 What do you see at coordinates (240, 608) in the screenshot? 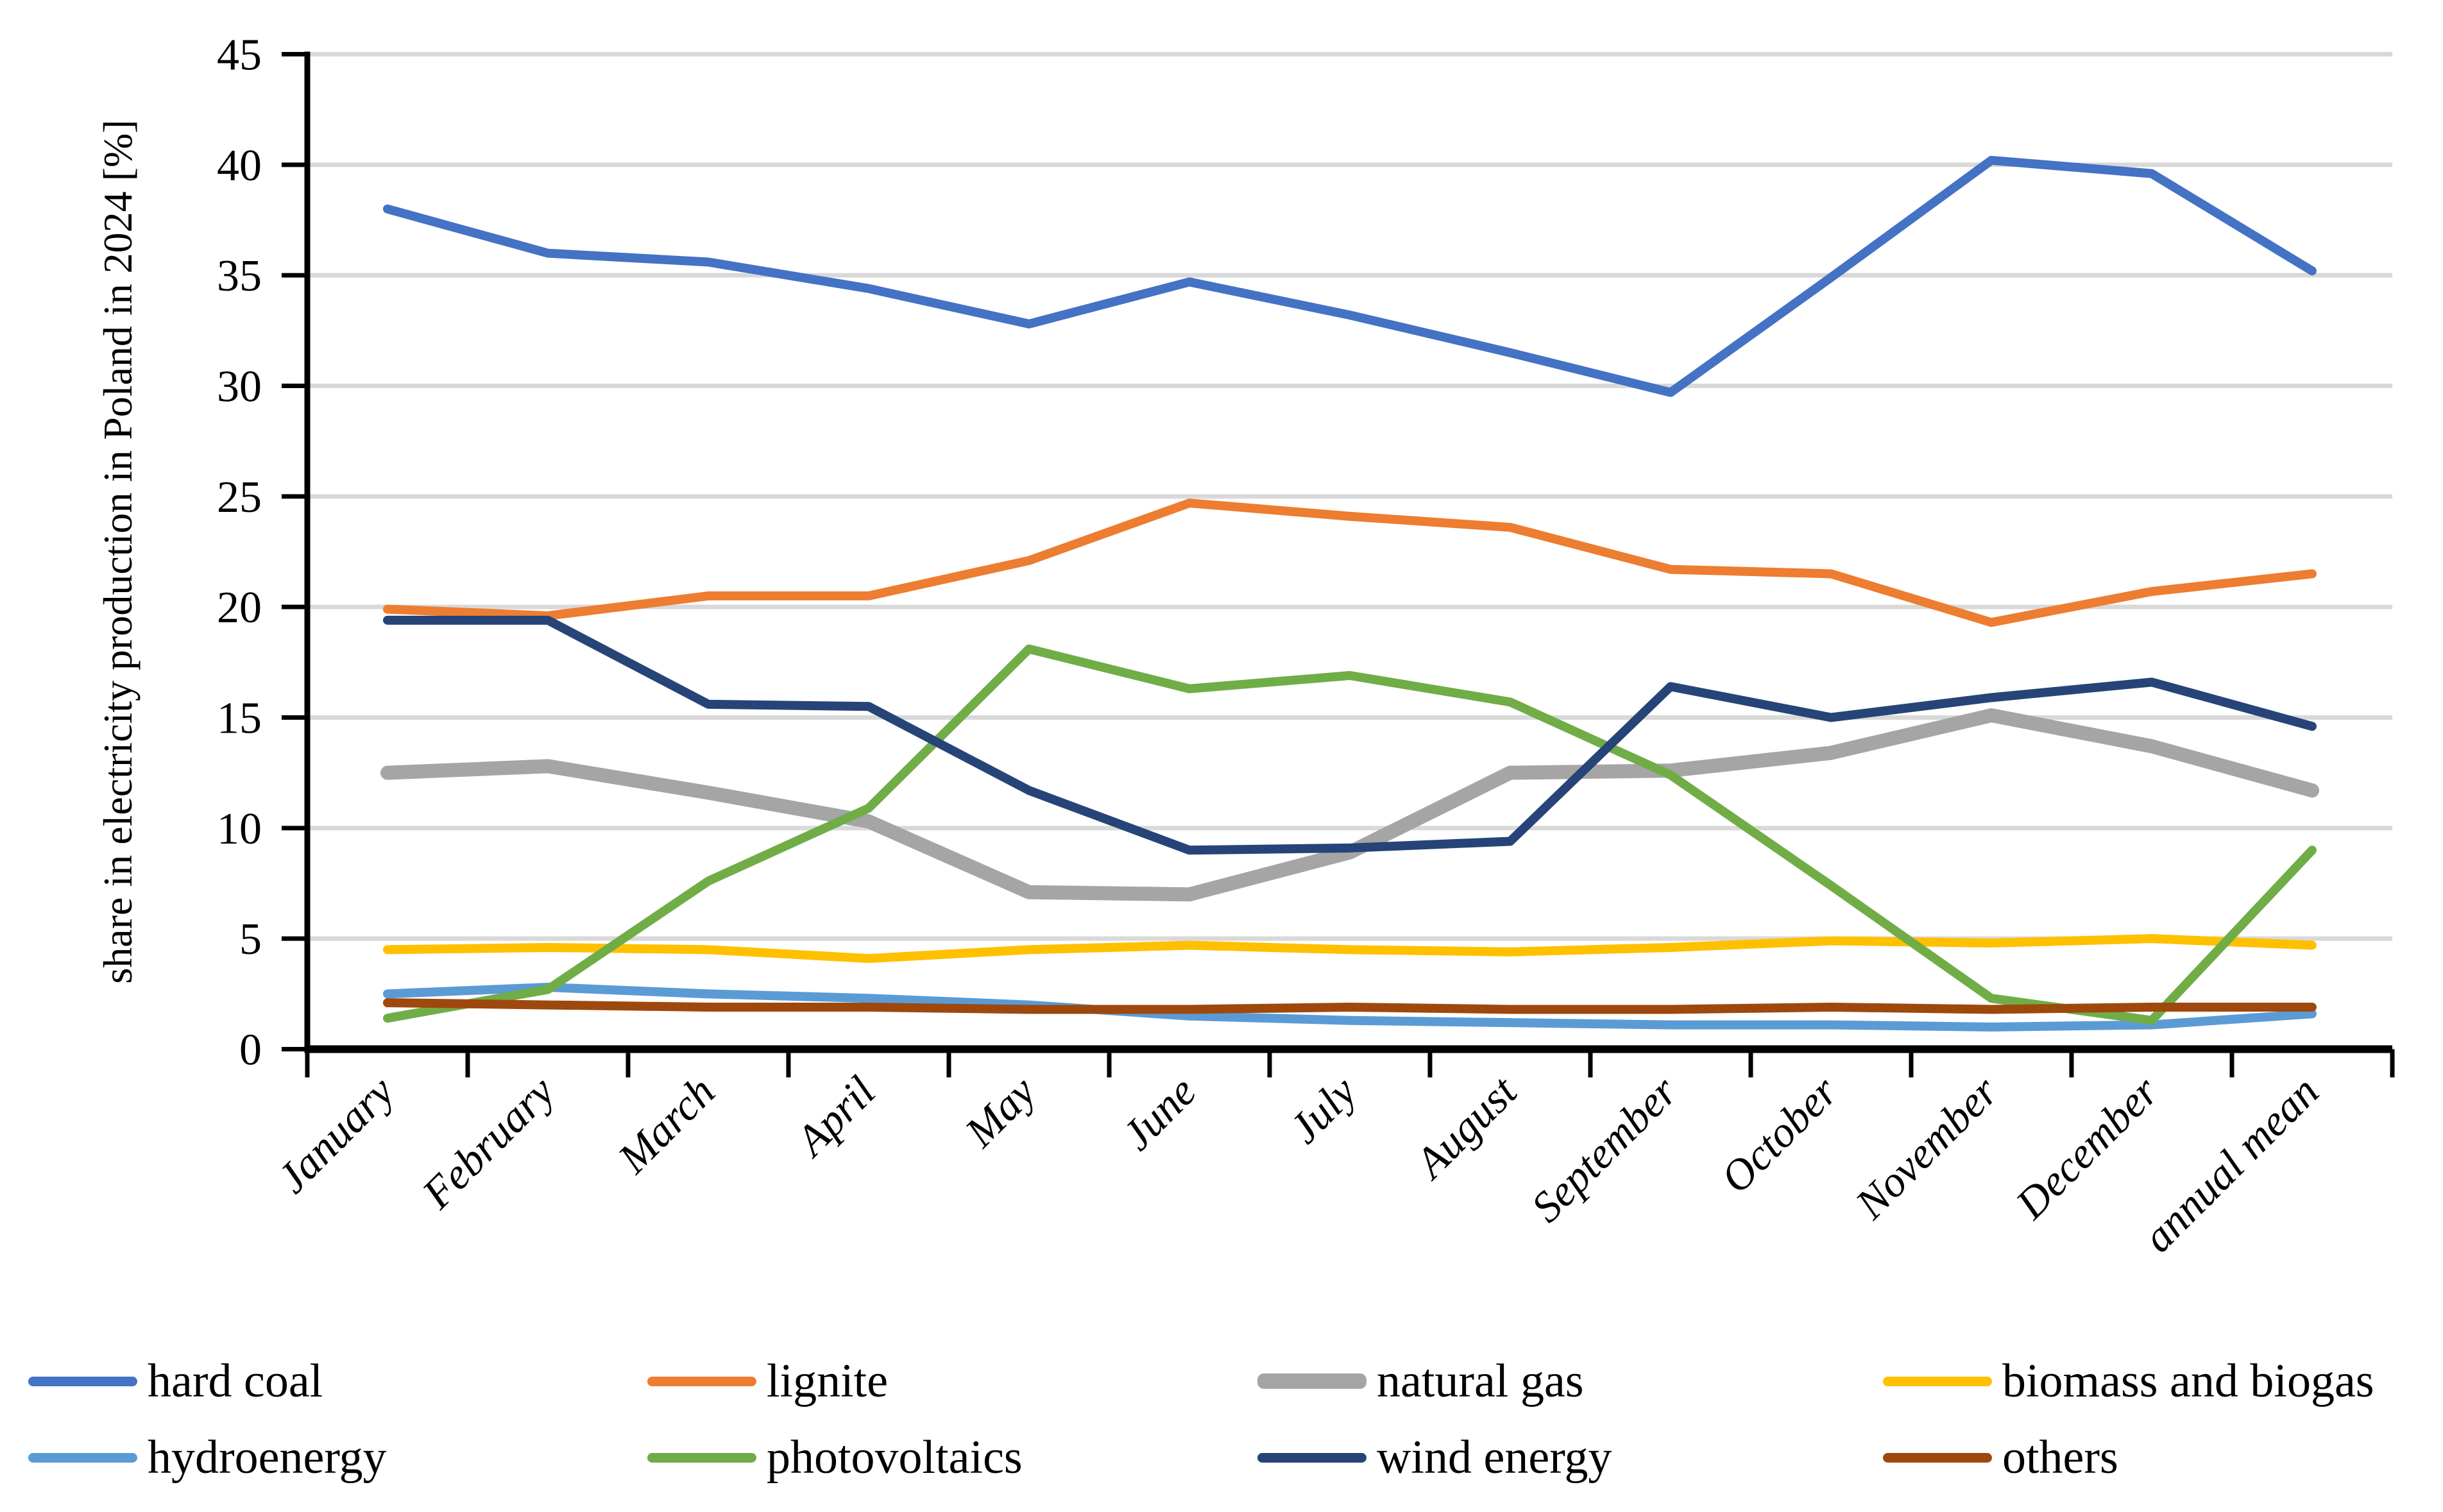
I see `y-tick-label-20: 20` at bounding box center [240, 608].